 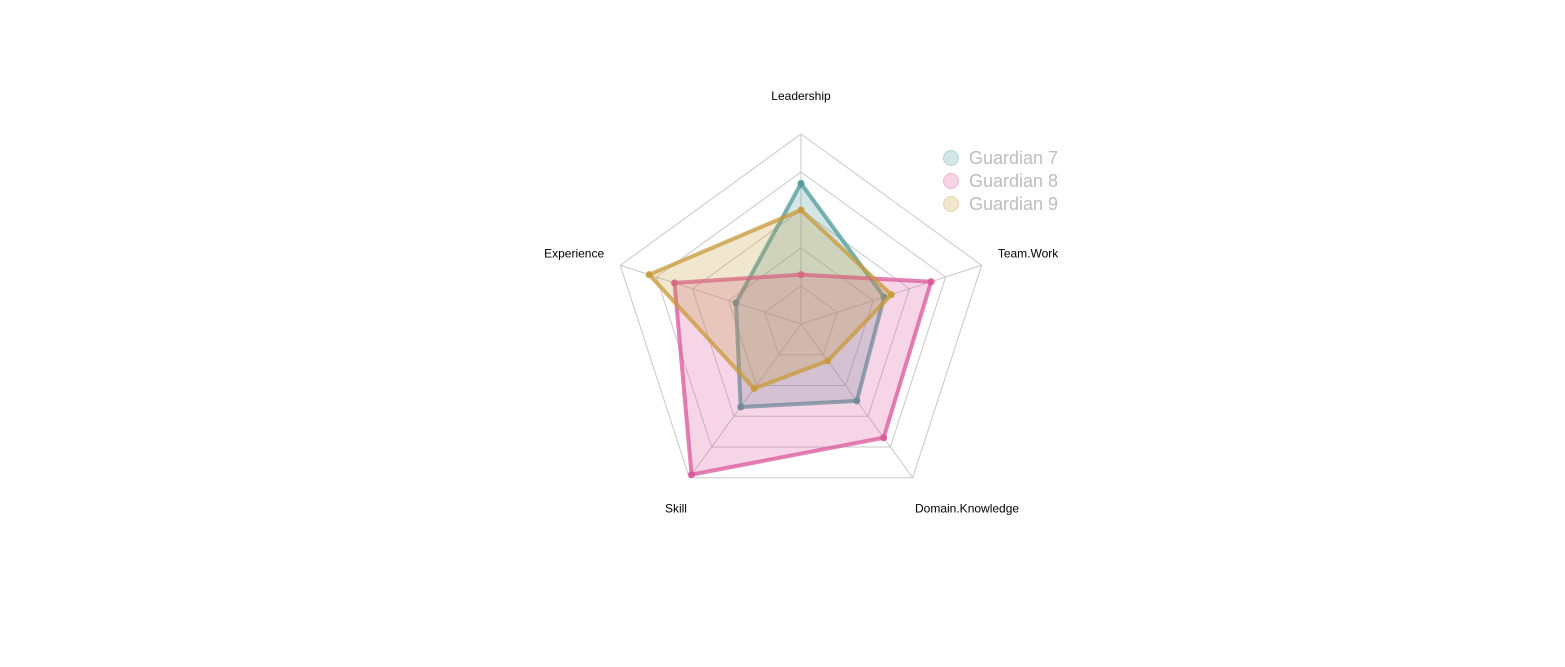 I want to click on legend-label-guardian-9: Guardian 9, so click(x=1013, y=204).